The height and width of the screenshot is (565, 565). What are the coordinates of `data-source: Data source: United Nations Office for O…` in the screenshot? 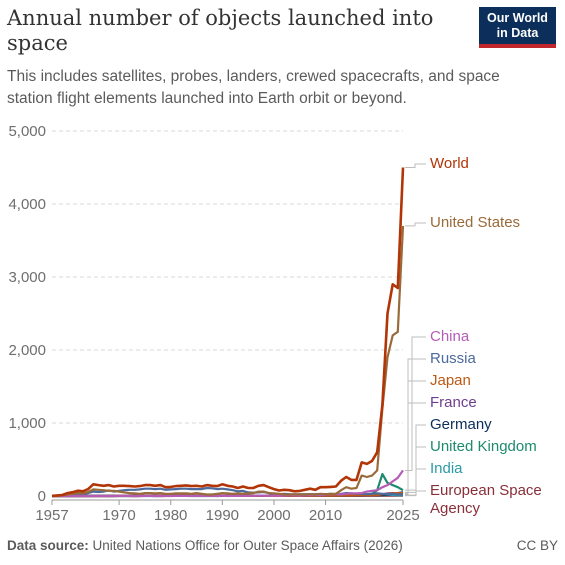 It's located at (205, 545).